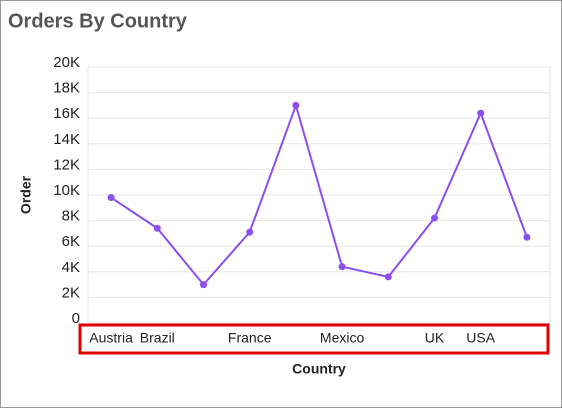 Image resolution: width=562 pixels, height=408 pixels. Describe the element at coordinates (26, 194) in the screenshot. I see `y-axis-label: Order` at that location.